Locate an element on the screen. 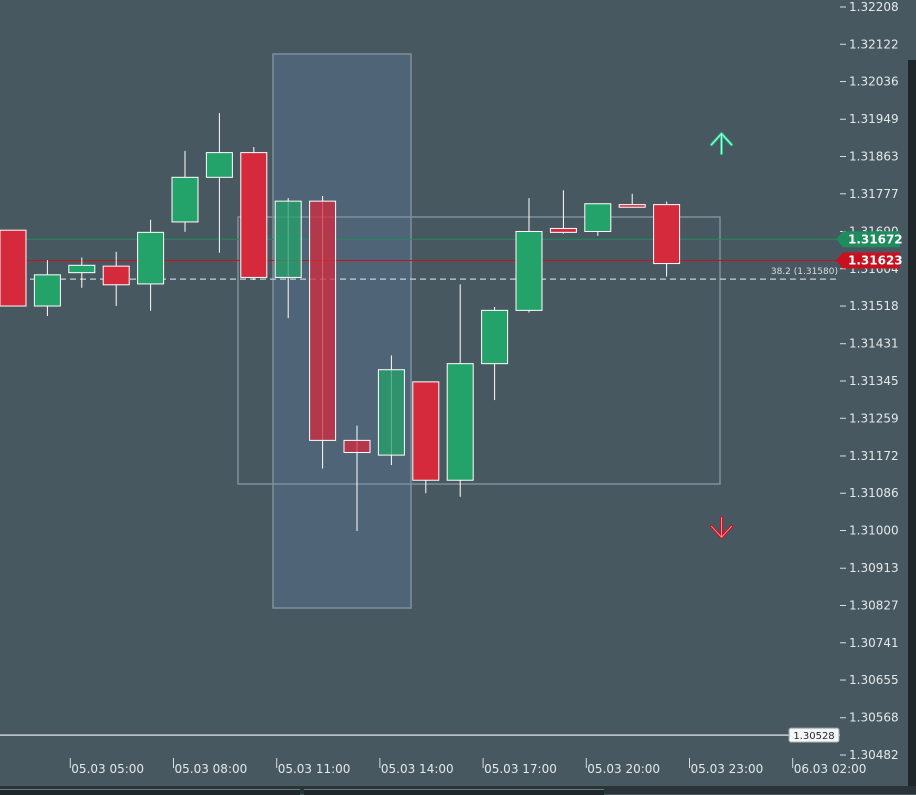 This screenshot has width=916, height=795. y-tick-label: 1.30741 is located at coordinates (874, 643).